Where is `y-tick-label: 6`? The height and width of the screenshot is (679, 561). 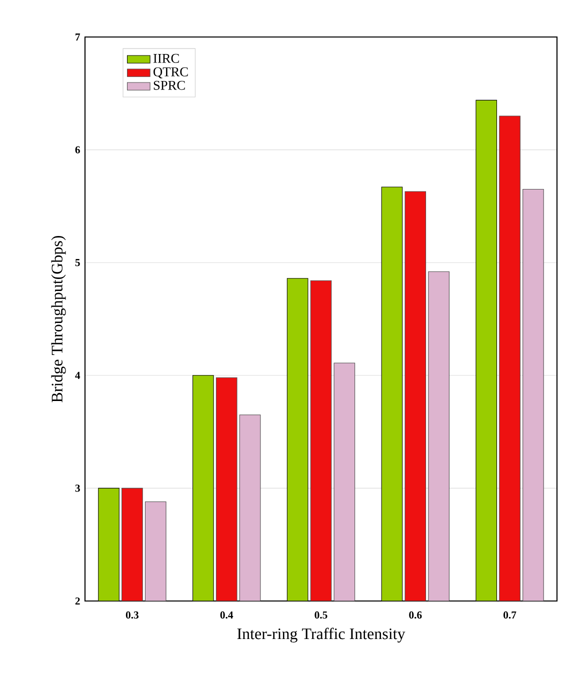
y-tick-label: 6 is located at coordinates (77, 150).